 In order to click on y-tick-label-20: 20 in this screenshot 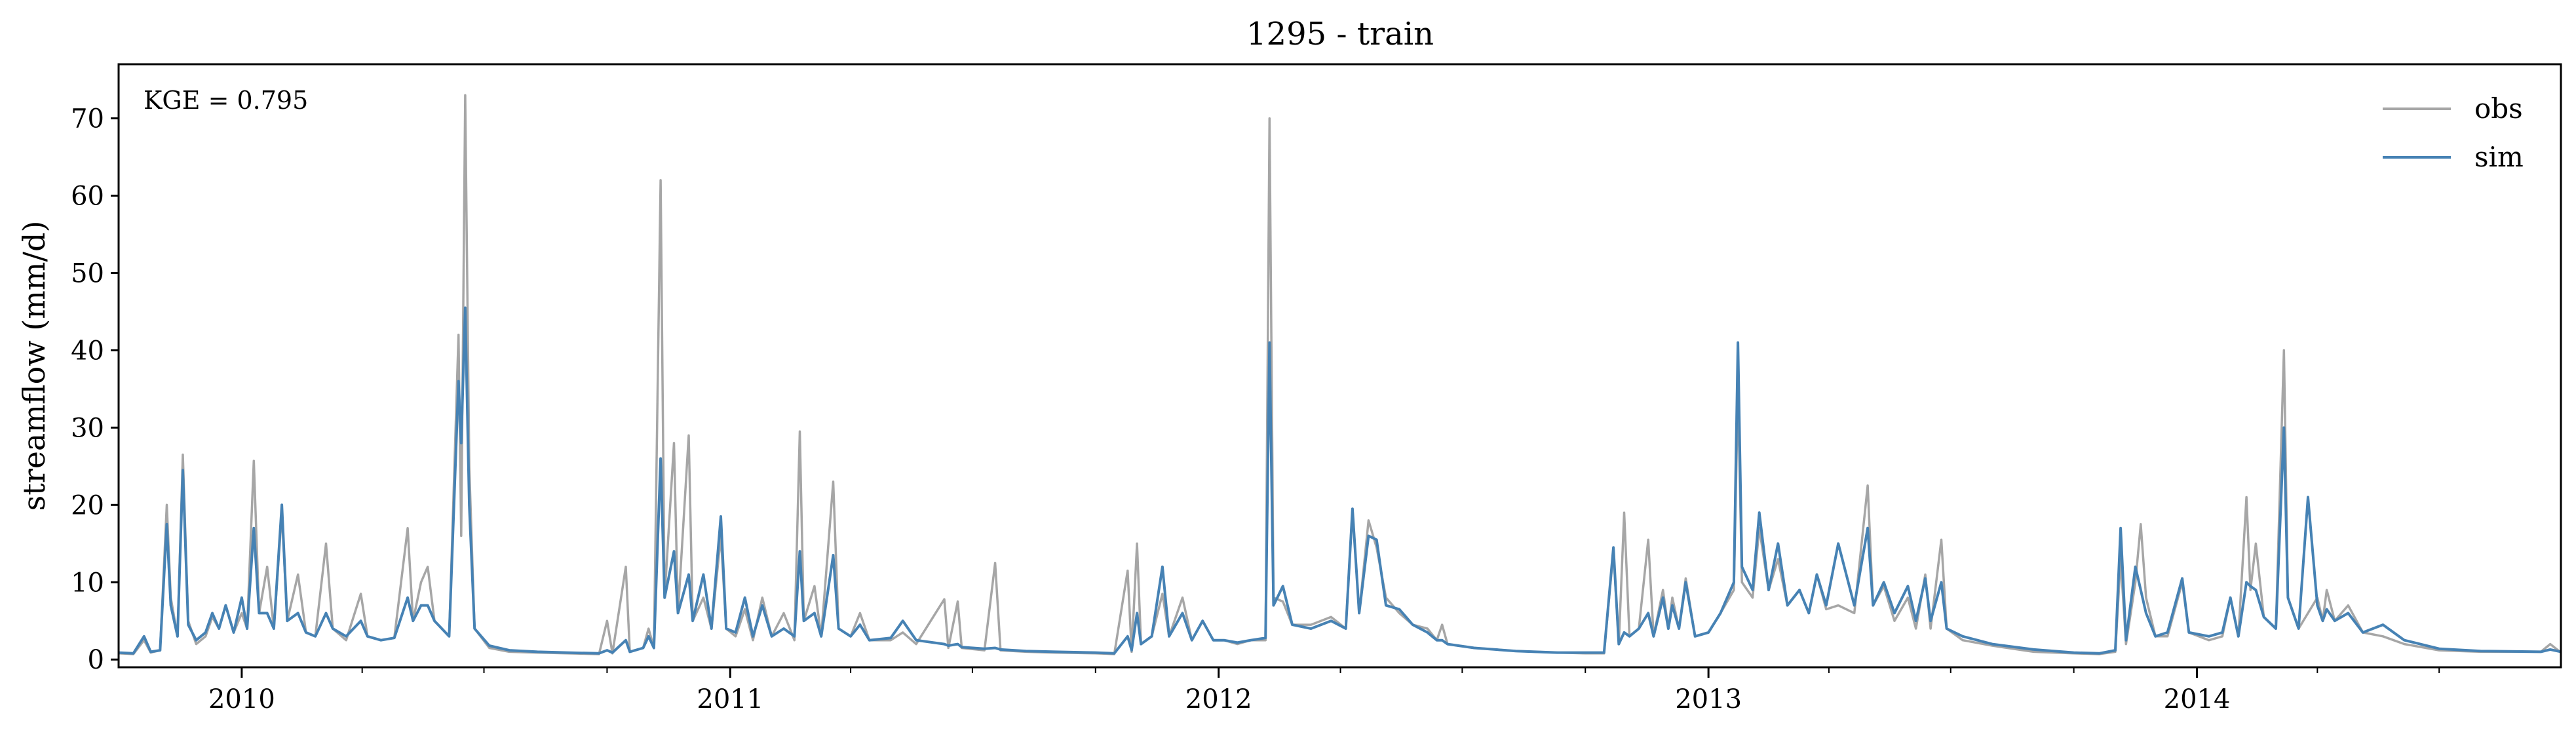, I will do `click(87, 505)`.